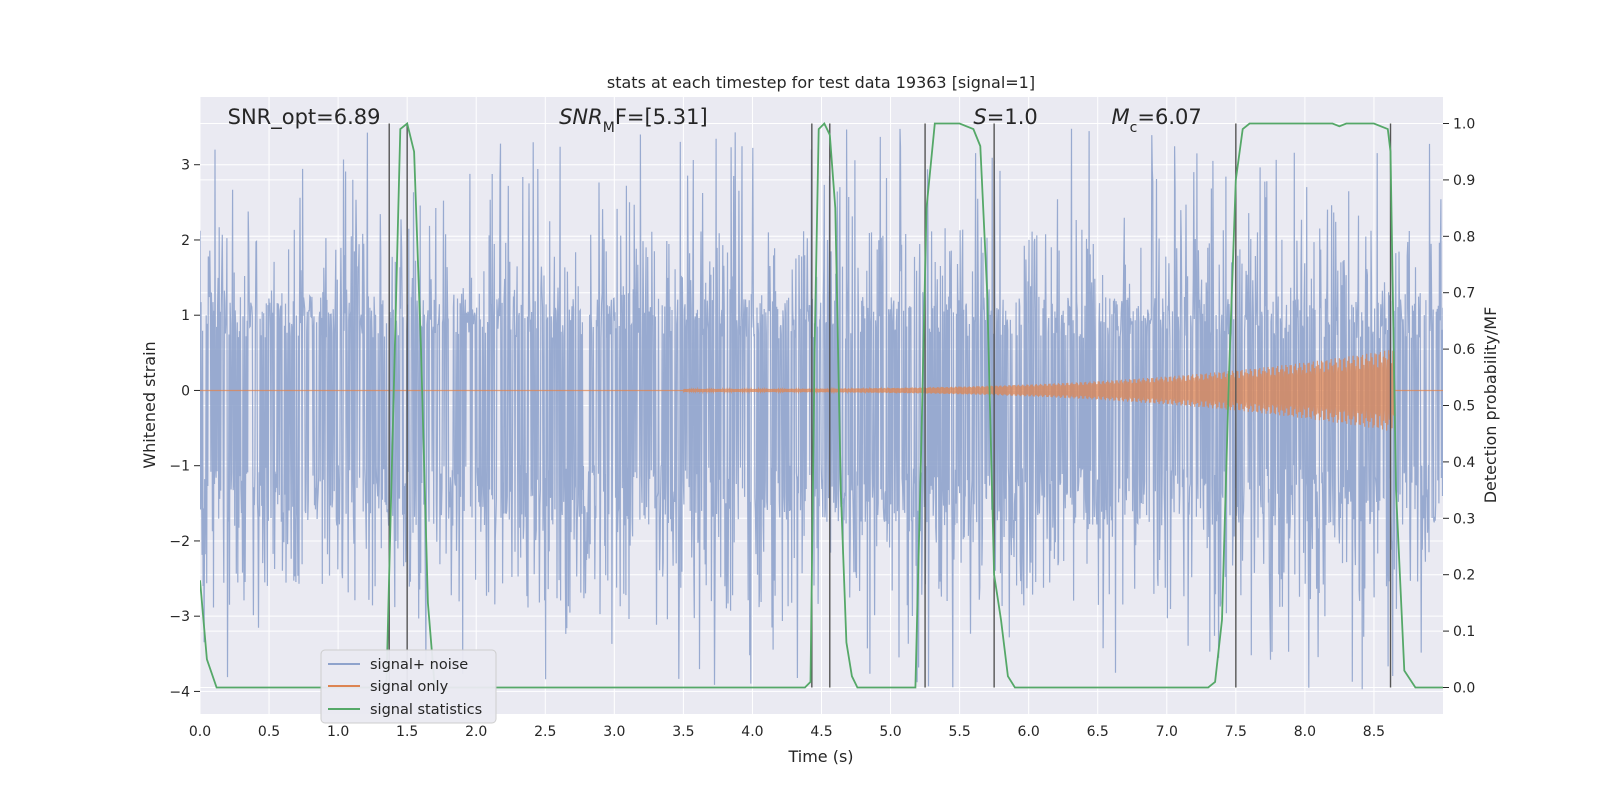 The width and height of the screenshot is (1600, 800). I want to click on y2-tick-label: 0.3, so click(1464, 519).